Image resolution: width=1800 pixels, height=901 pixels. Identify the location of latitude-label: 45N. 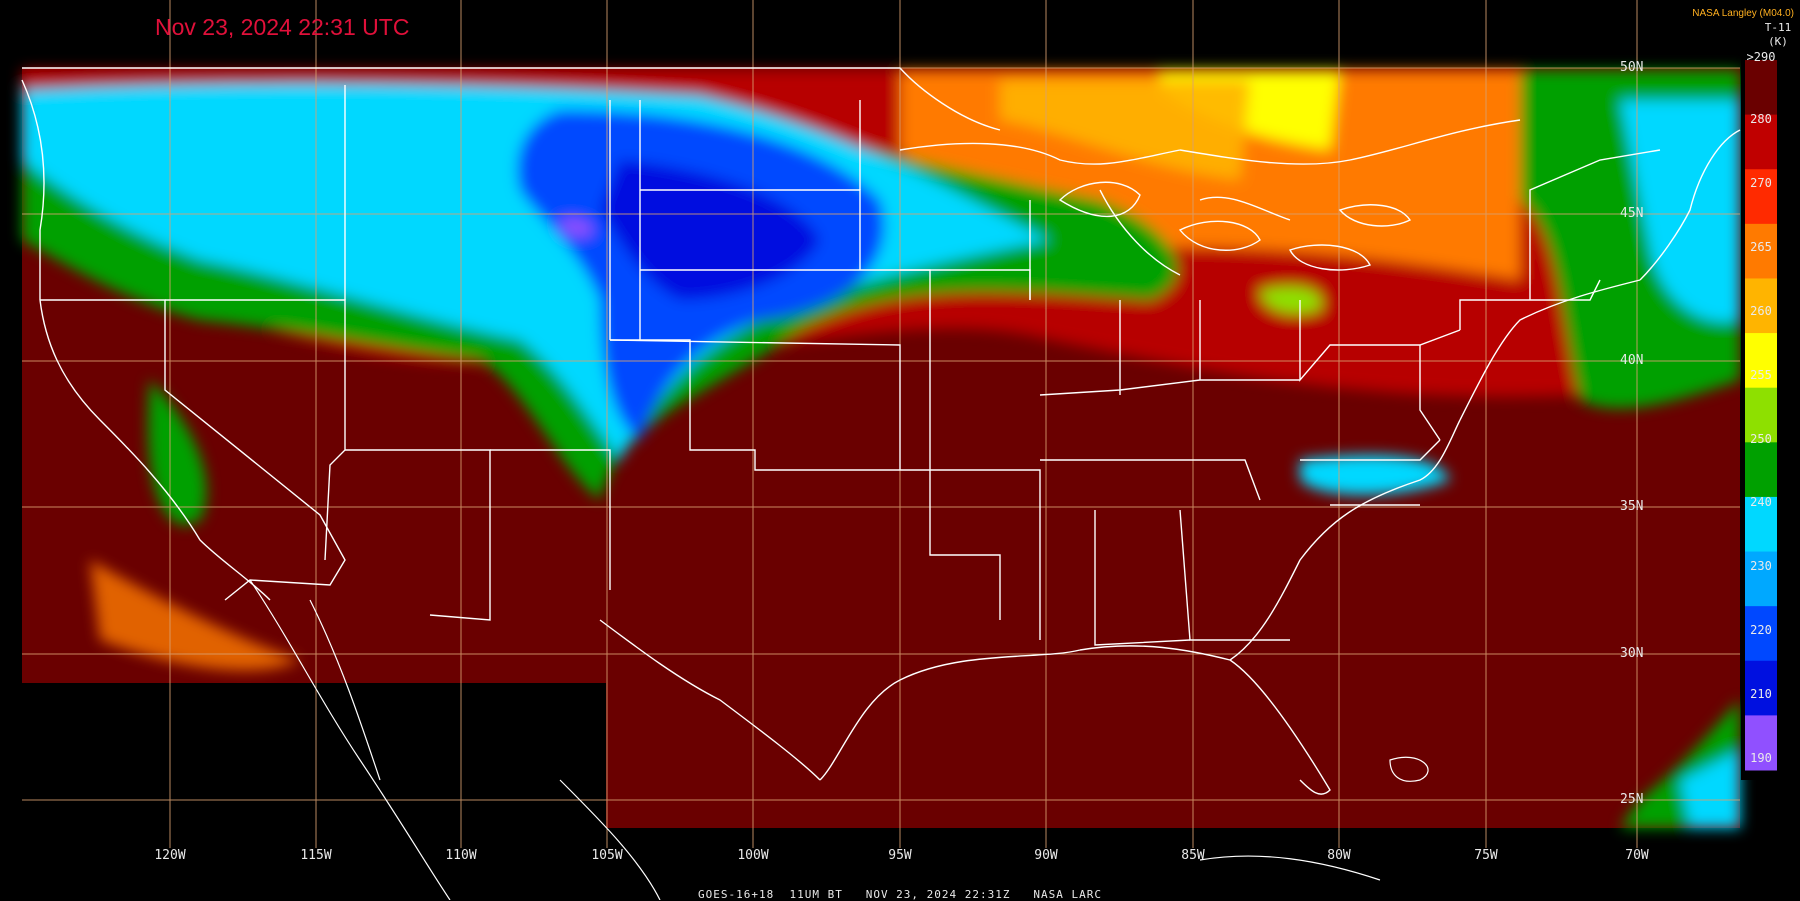
(1632, 213).